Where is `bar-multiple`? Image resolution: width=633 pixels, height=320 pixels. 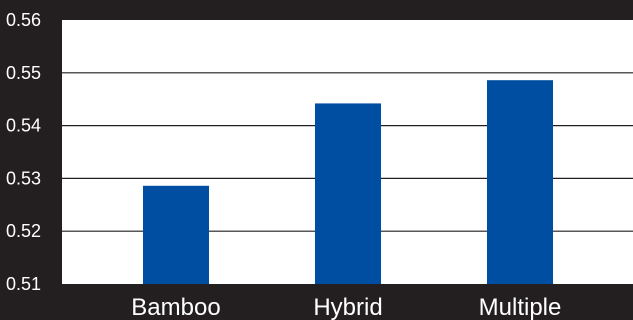 bar-multiple is located at coordinates (520, 182).